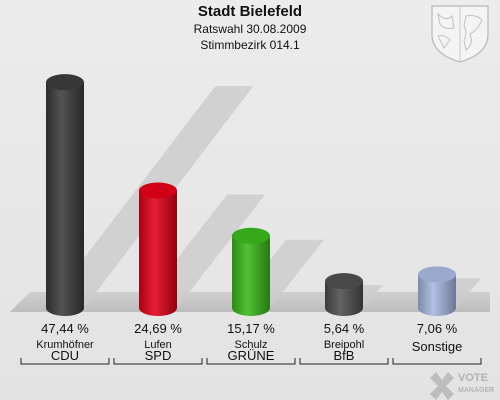 The width and height of the screenshot is (500, 400). What do you see at coordinates (250, 345) in the screenshot?
I see `category-label: Schulz` at bounding box center [250, 345].